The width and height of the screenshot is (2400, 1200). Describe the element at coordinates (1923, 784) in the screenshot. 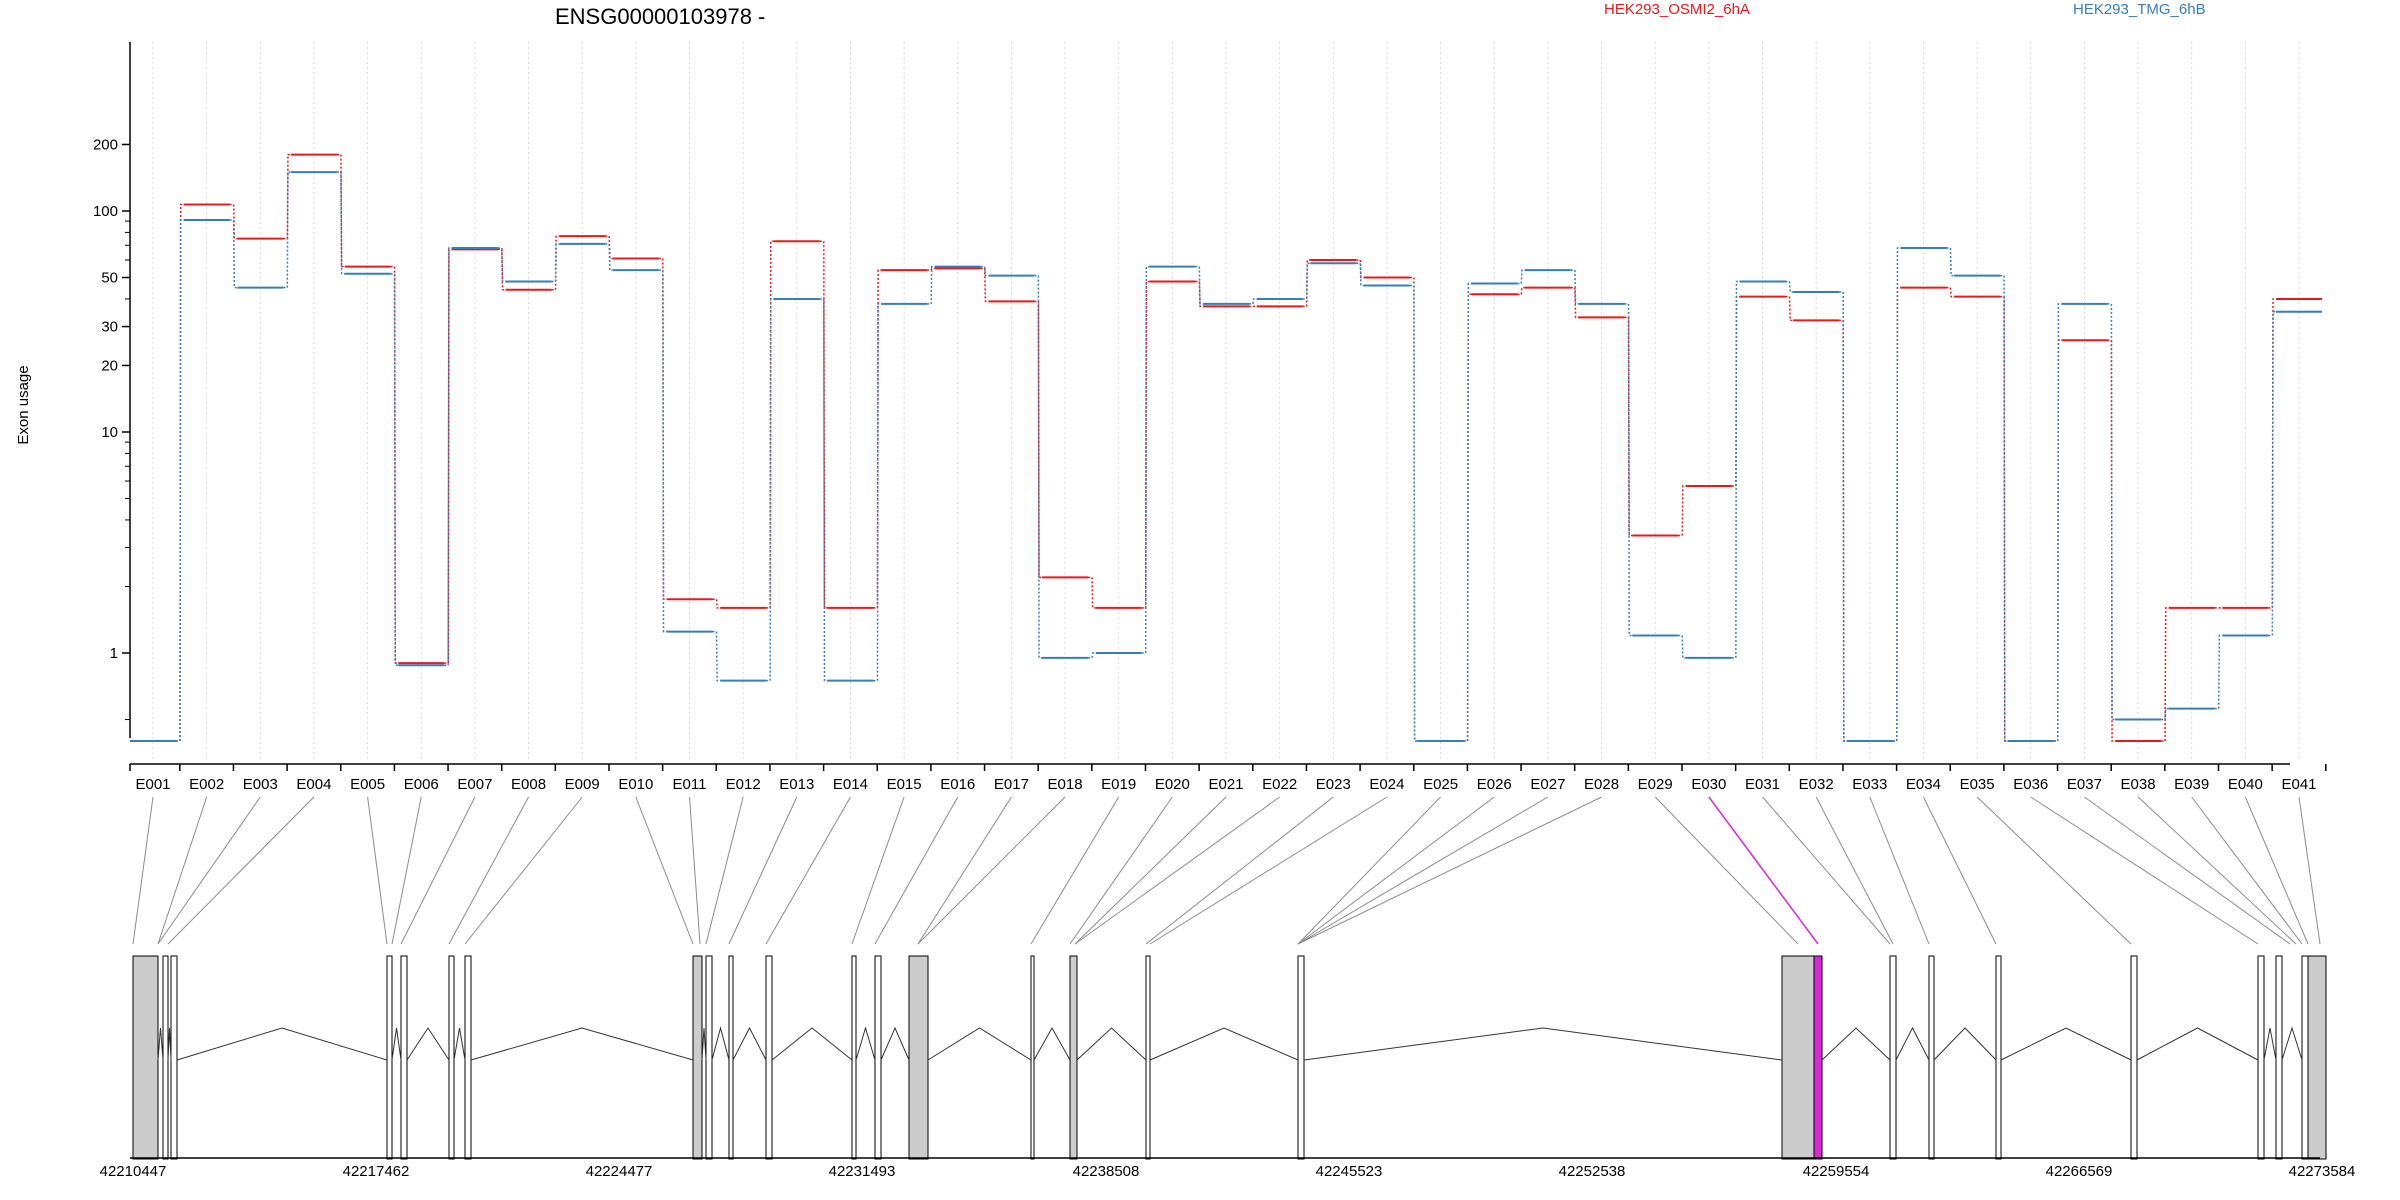

I see `exon-label: E034` at that location.